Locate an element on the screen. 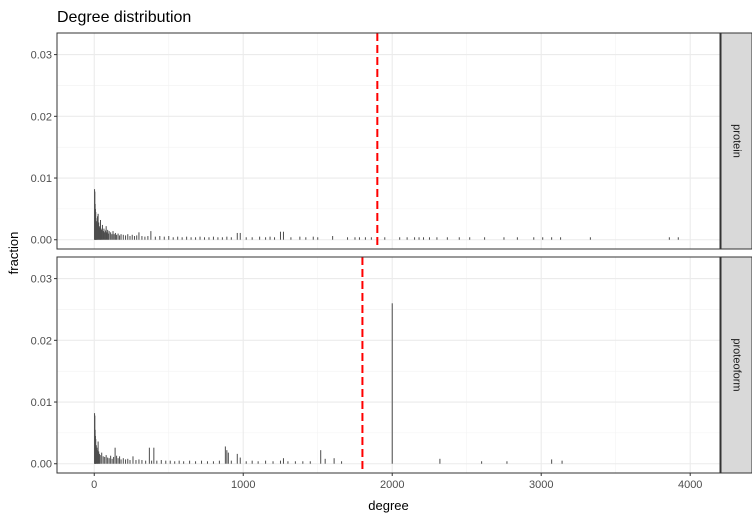  y-tick-label: 0.01 is located at coordinates (41, 179).